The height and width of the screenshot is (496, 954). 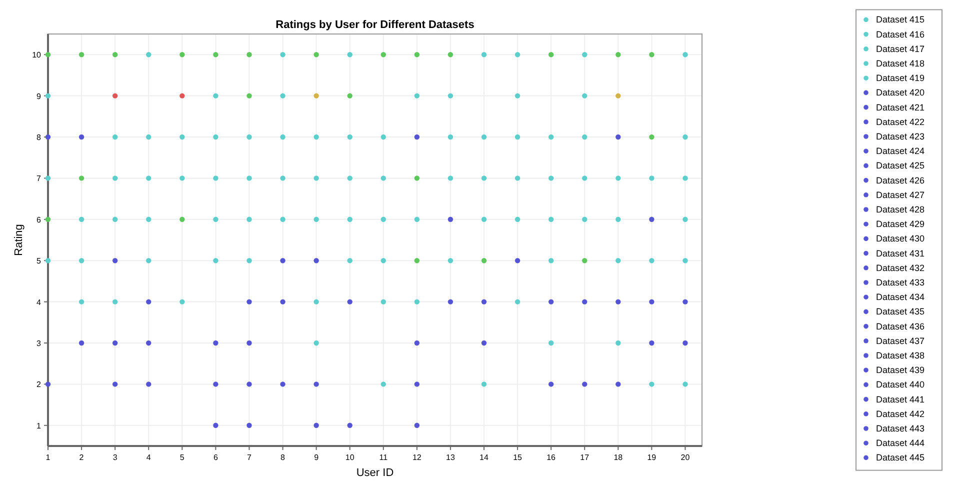 I want to click on legend-label: Dataset 442, so click(x=900, y=413).